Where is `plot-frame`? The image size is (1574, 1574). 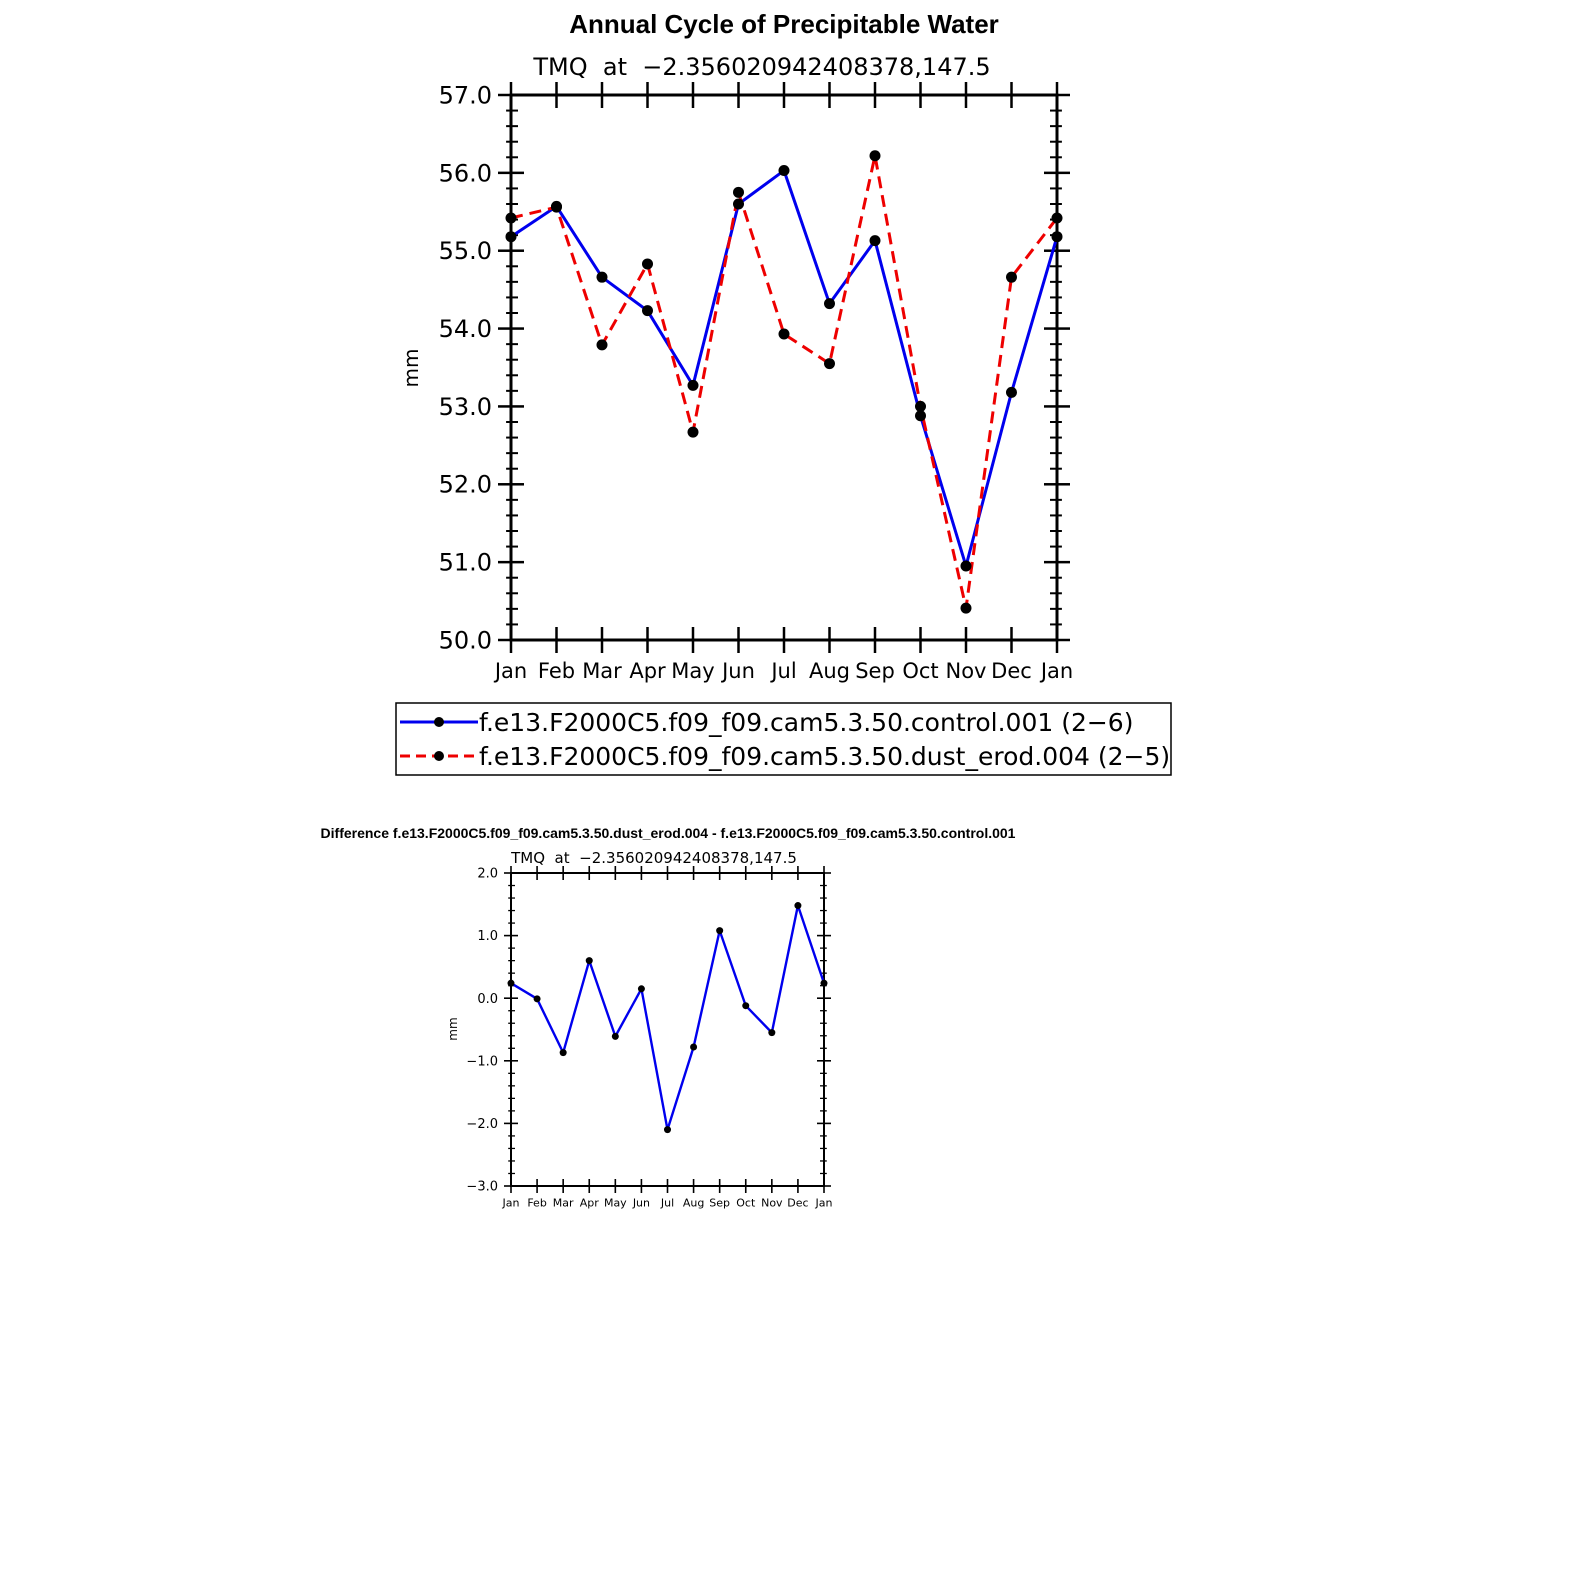
plot-frame is located at coordinates (784, 367).